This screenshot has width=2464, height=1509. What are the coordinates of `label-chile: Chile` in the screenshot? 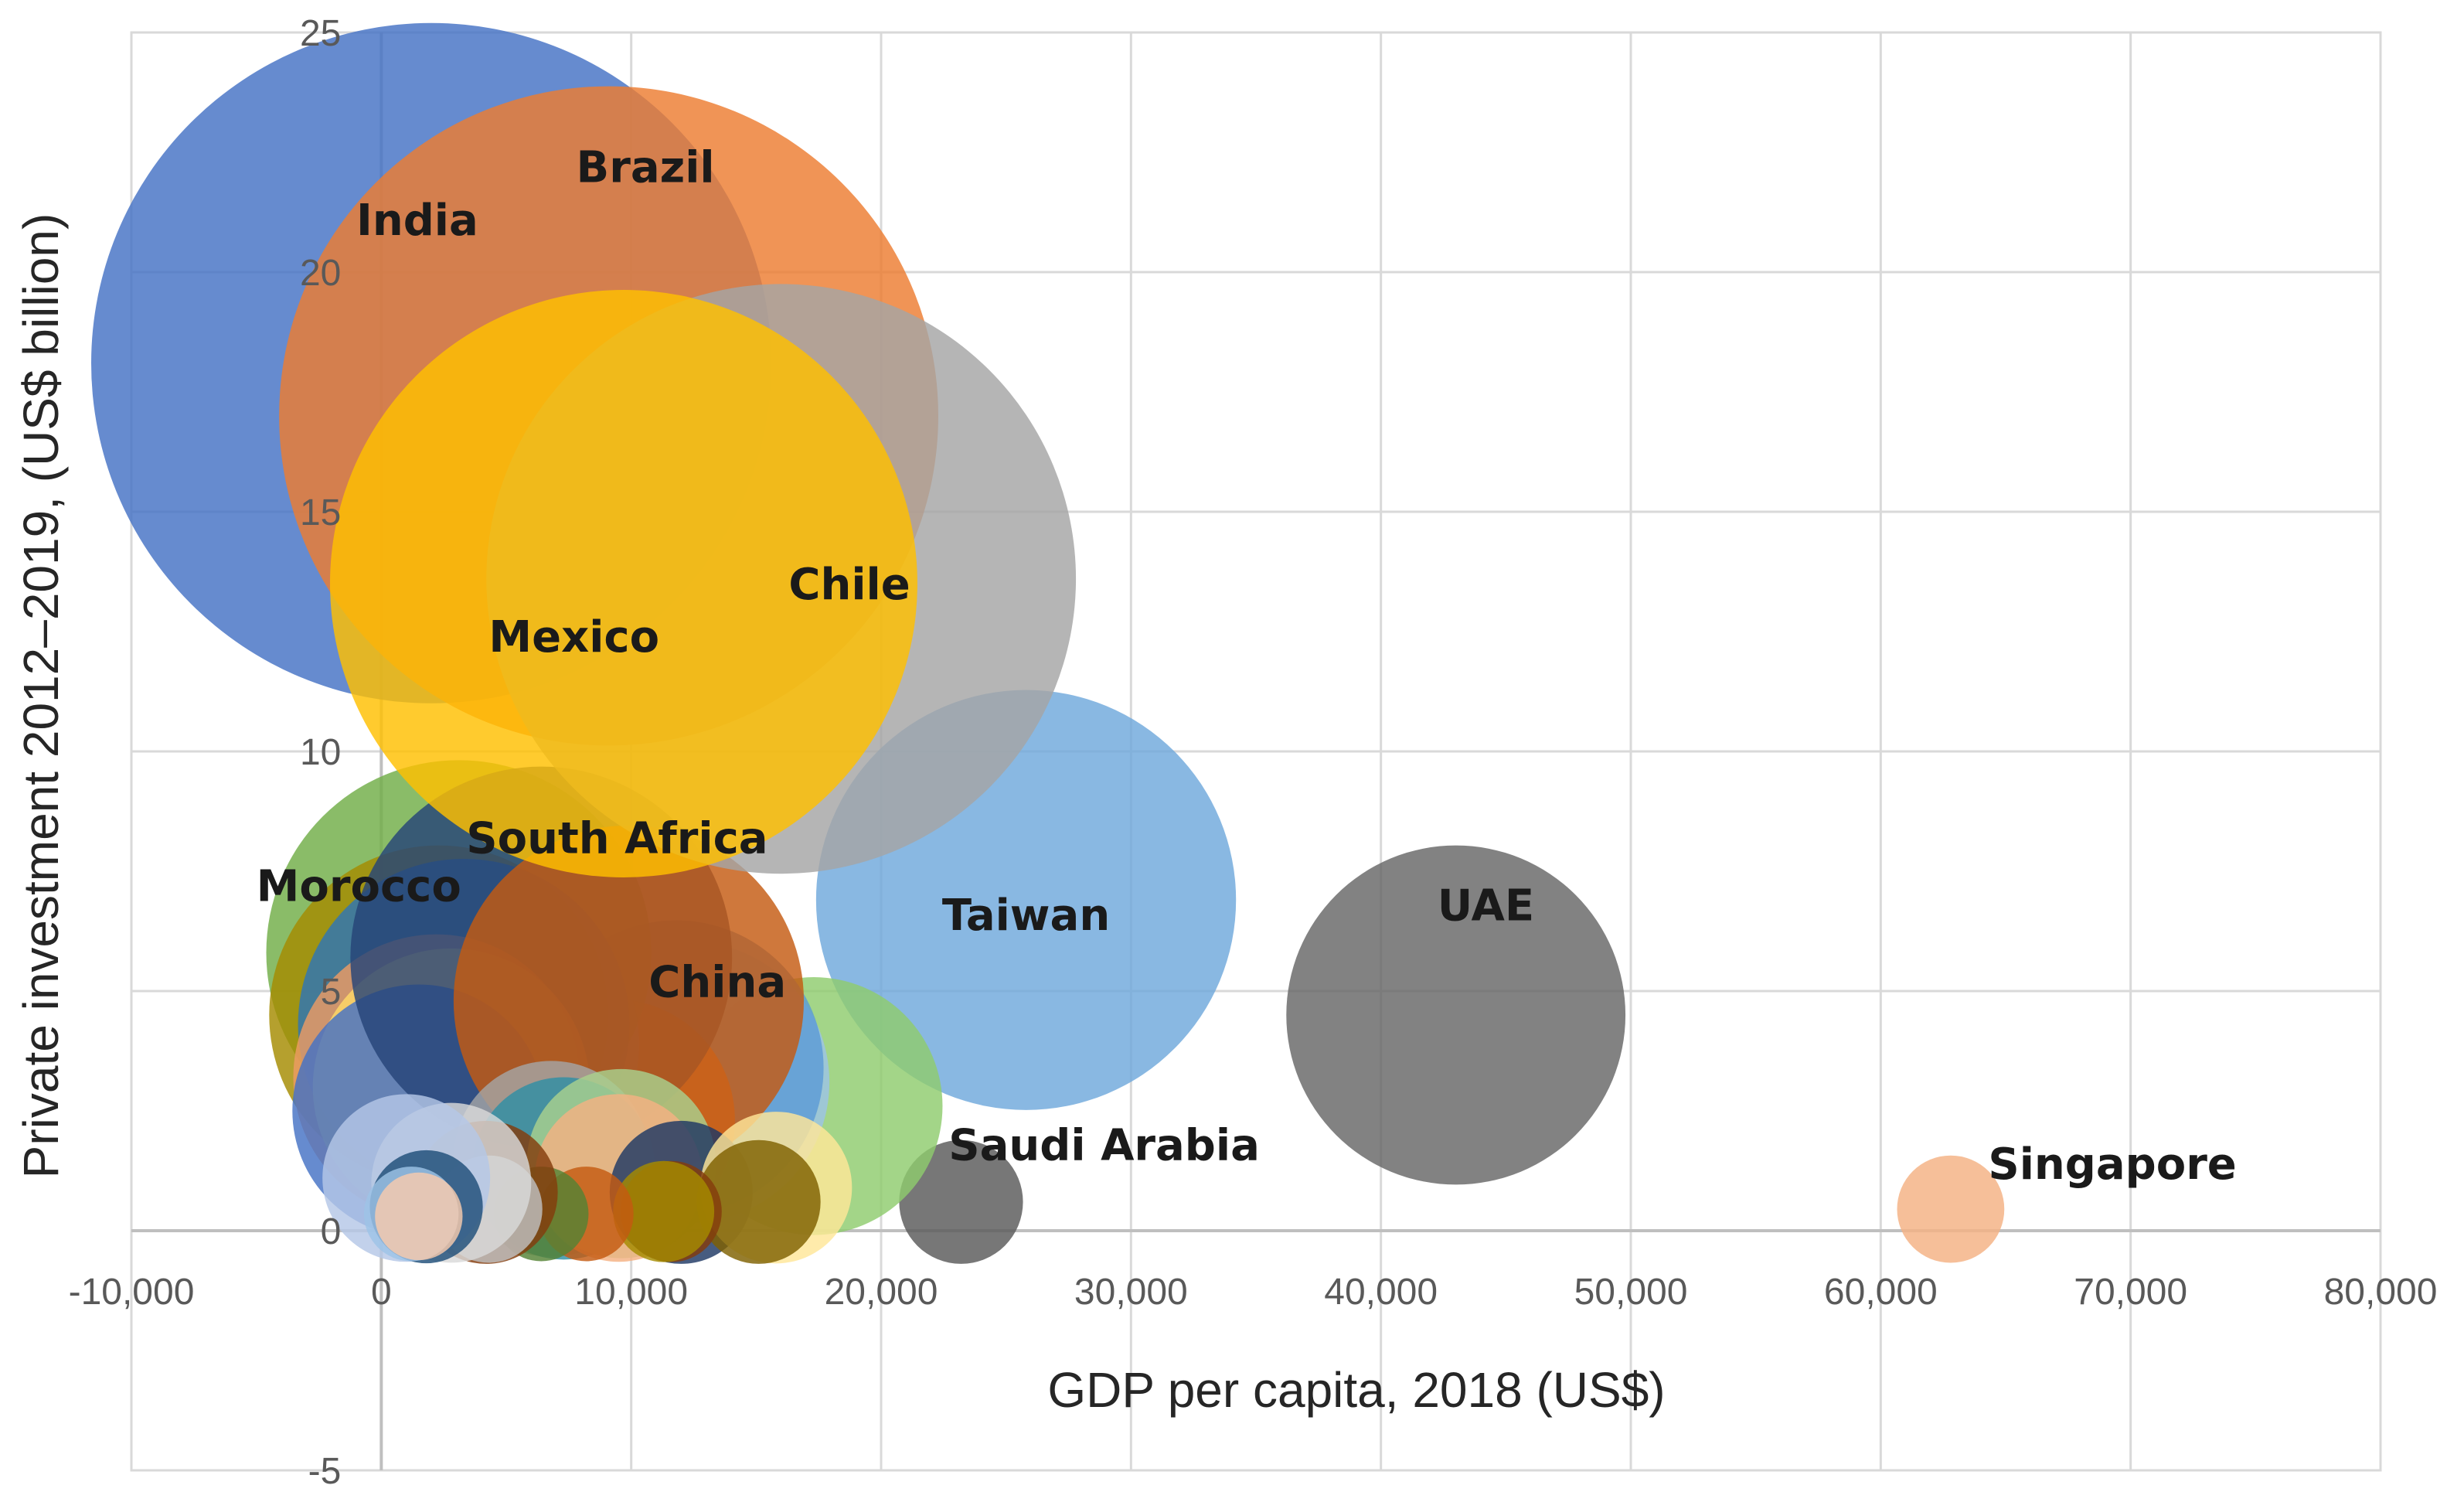 It's located at (849, 585).